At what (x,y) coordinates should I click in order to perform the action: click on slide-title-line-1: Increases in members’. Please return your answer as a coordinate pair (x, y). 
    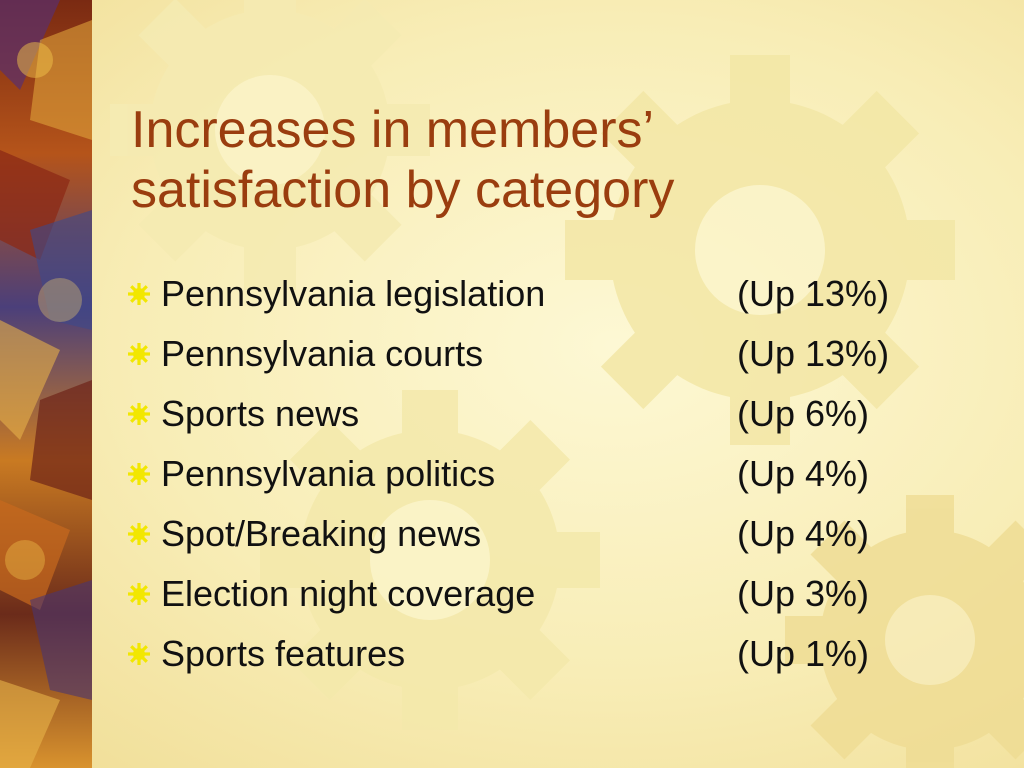
    Looking at the image, I should click on (393, 130).